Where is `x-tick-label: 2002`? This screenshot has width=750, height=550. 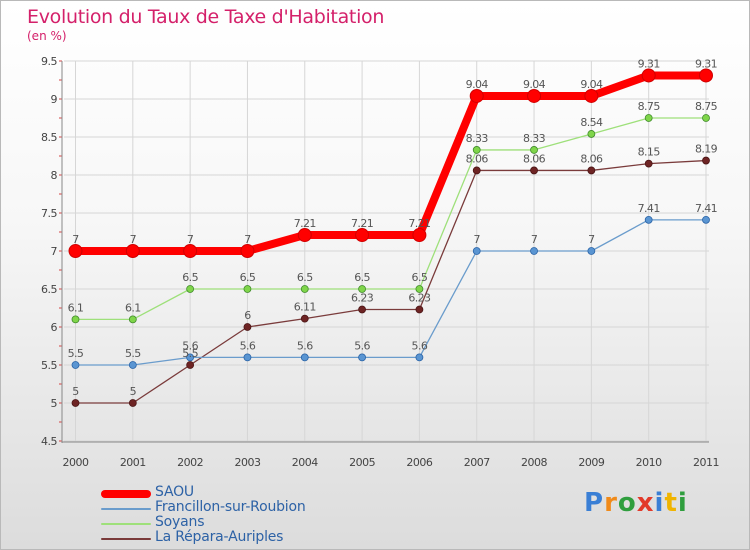
x-tick-label: 2002 is located at coordinates (190, 462).